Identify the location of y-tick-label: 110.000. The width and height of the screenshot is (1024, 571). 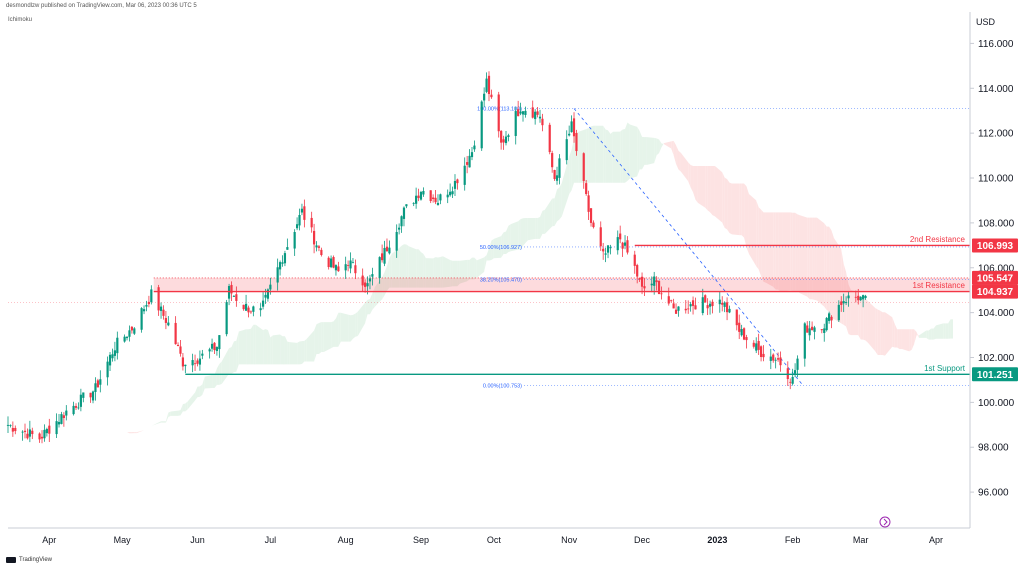
(996, 179).